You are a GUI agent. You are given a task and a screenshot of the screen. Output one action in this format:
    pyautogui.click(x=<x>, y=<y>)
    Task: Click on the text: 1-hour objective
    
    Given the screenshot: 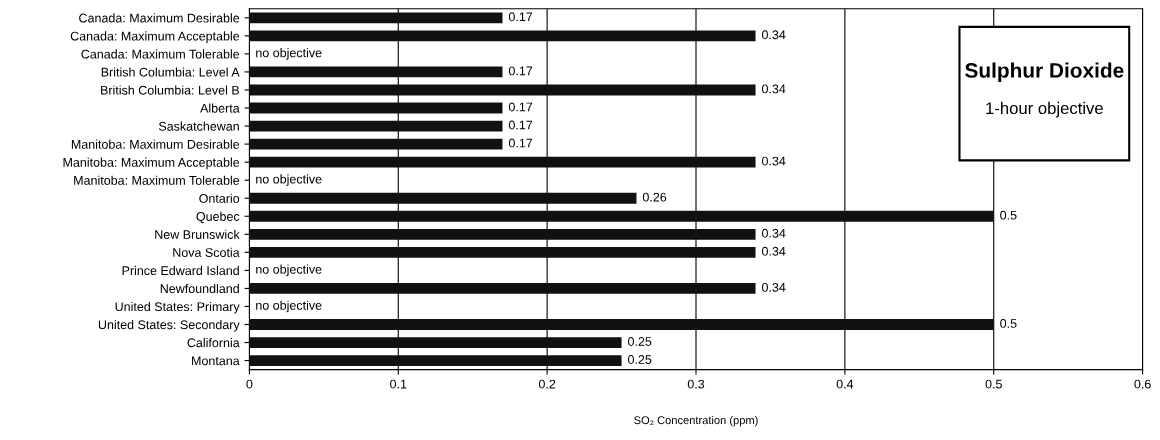 What is the action you would take?
    pyautogui.click(x=1044, y=109)
    